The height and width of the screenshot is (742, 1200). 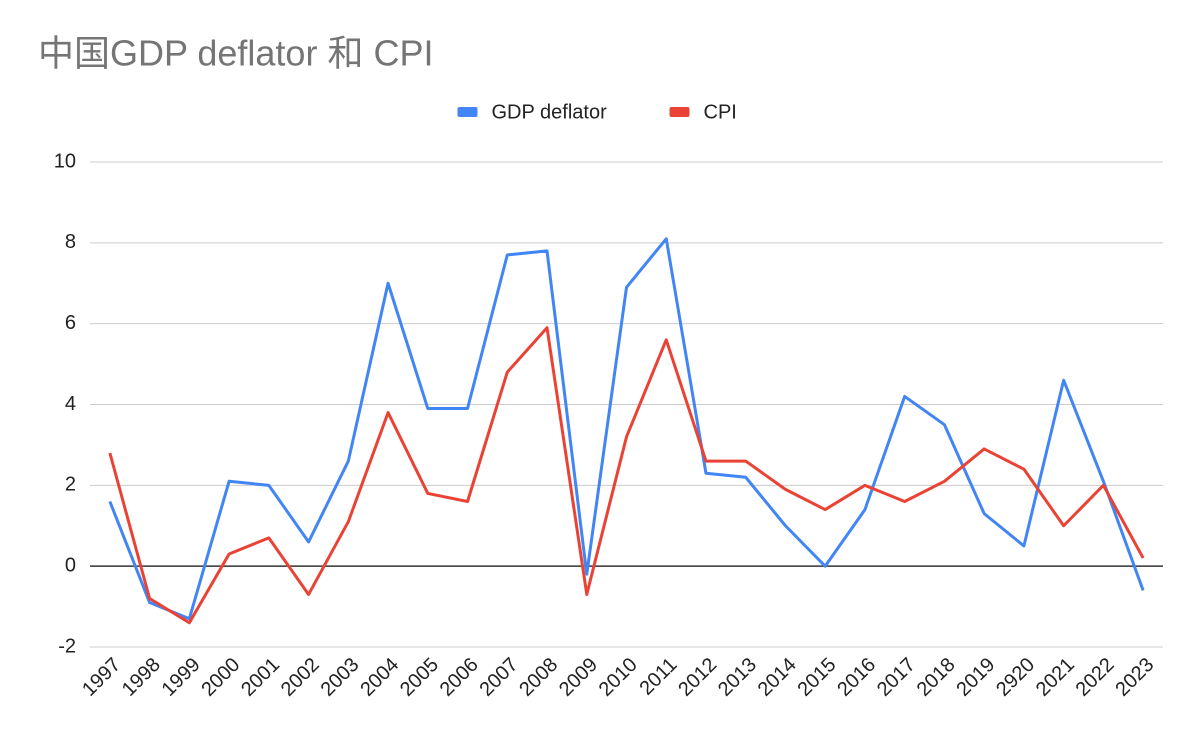 I want to click on x-tick-label: 2011, so click(x=659, y=677).